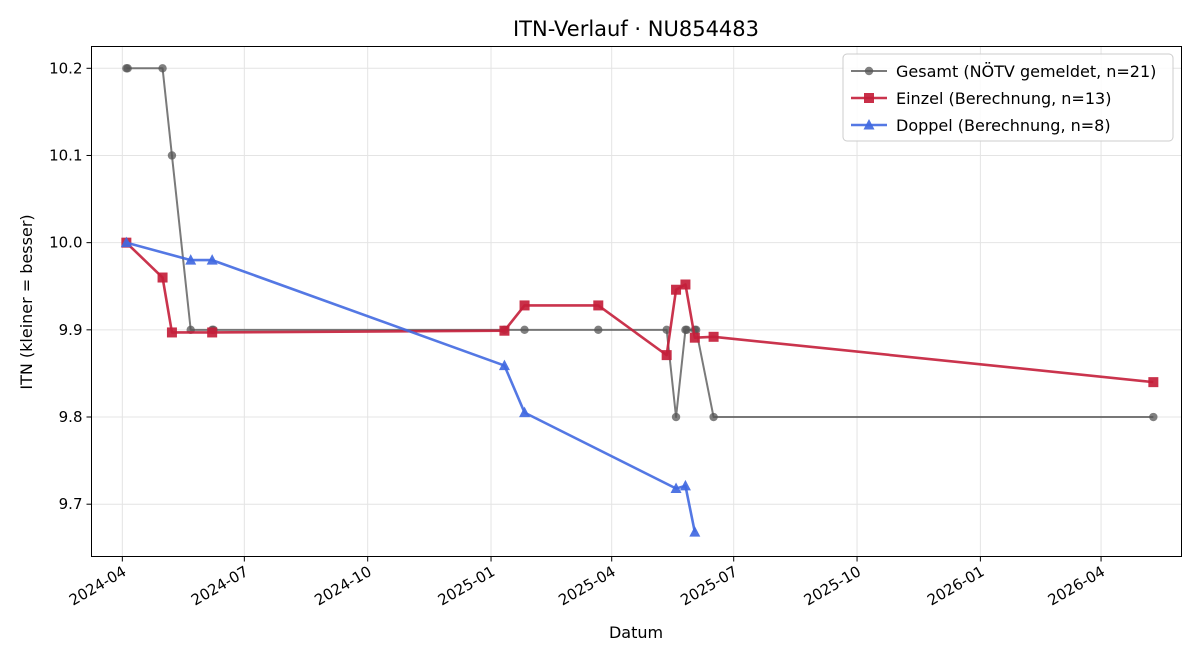  I want to click on legend-box, so click(1008, 97).